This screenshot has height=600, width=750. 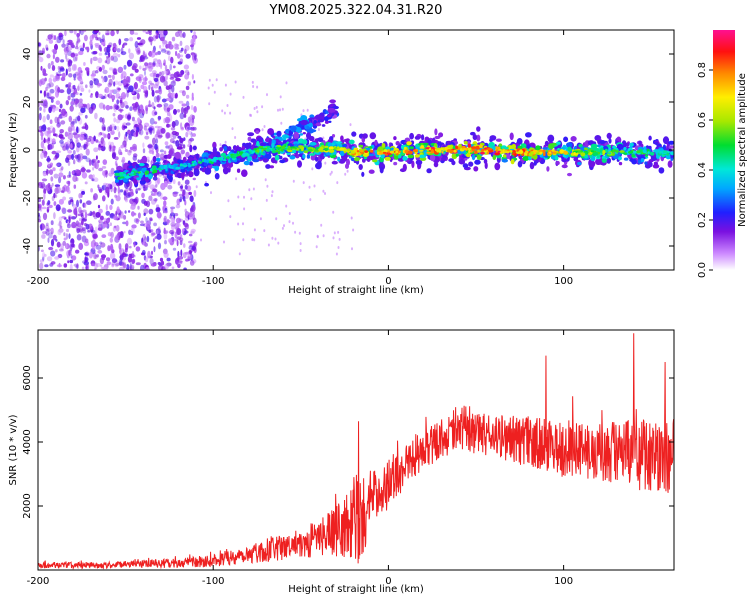 I want to click on snr-y-label: SNR (10 * v/v), so click(x=13, y=449).